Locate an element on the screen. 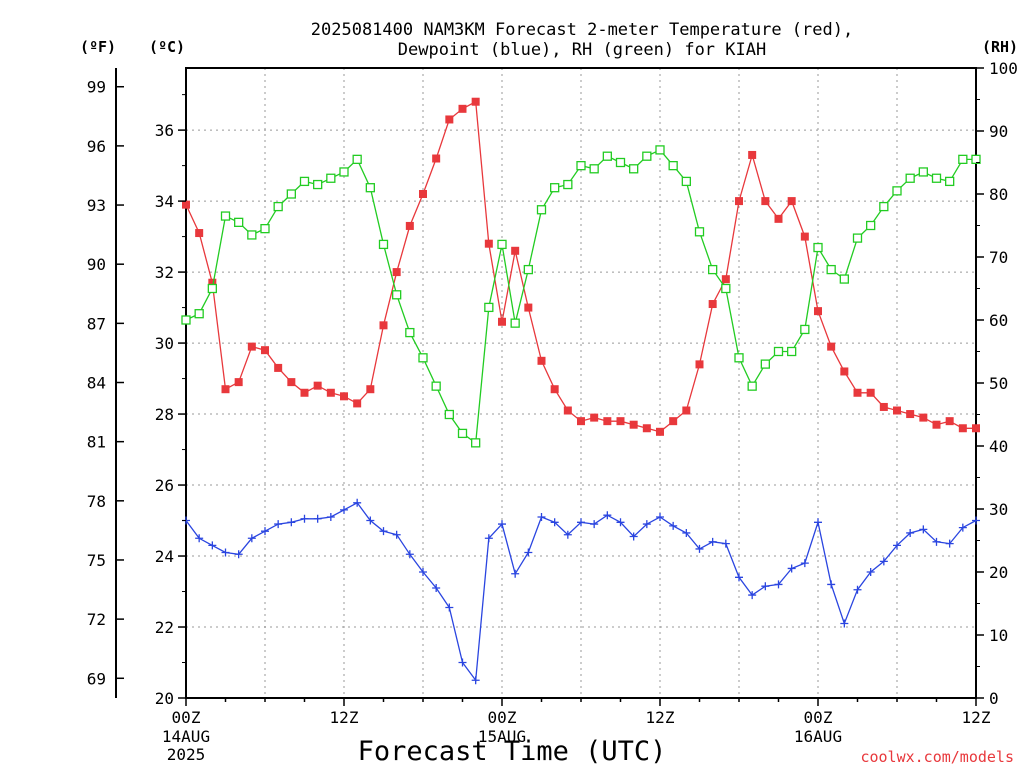 This screenshot has height=768, width=1024. celsius-tick-label: 26 is located at coordinates (164, 485).